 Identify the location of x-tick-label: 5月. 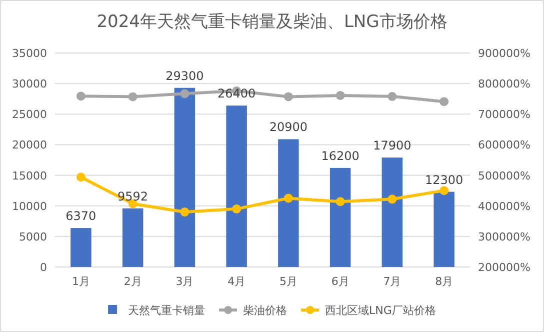
(288, 281).